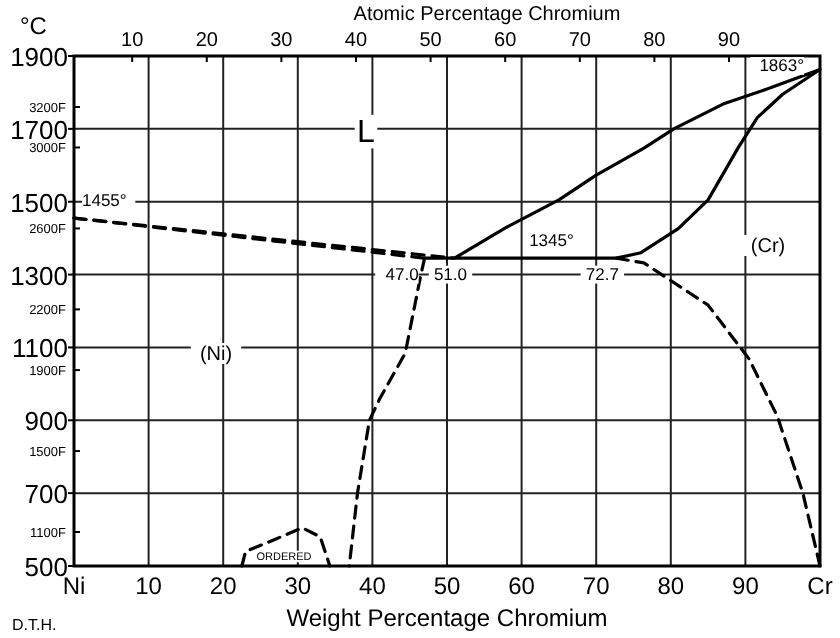 Image resolution: width=840 pixels, height=638 pixels. Describe the element at coordinates (820, 586) in the screenshot. I see `x-tick-label: Cr` at that location.